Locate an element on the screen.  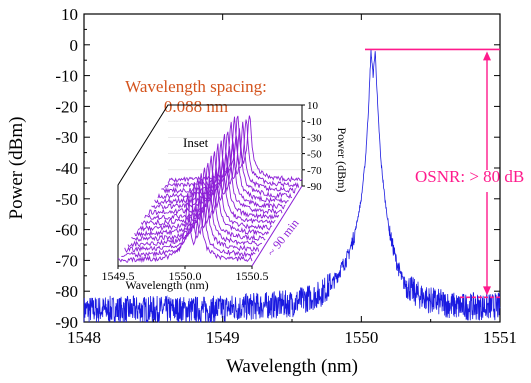
osnr-arrowhead-up is located at coordinates (487, 56).